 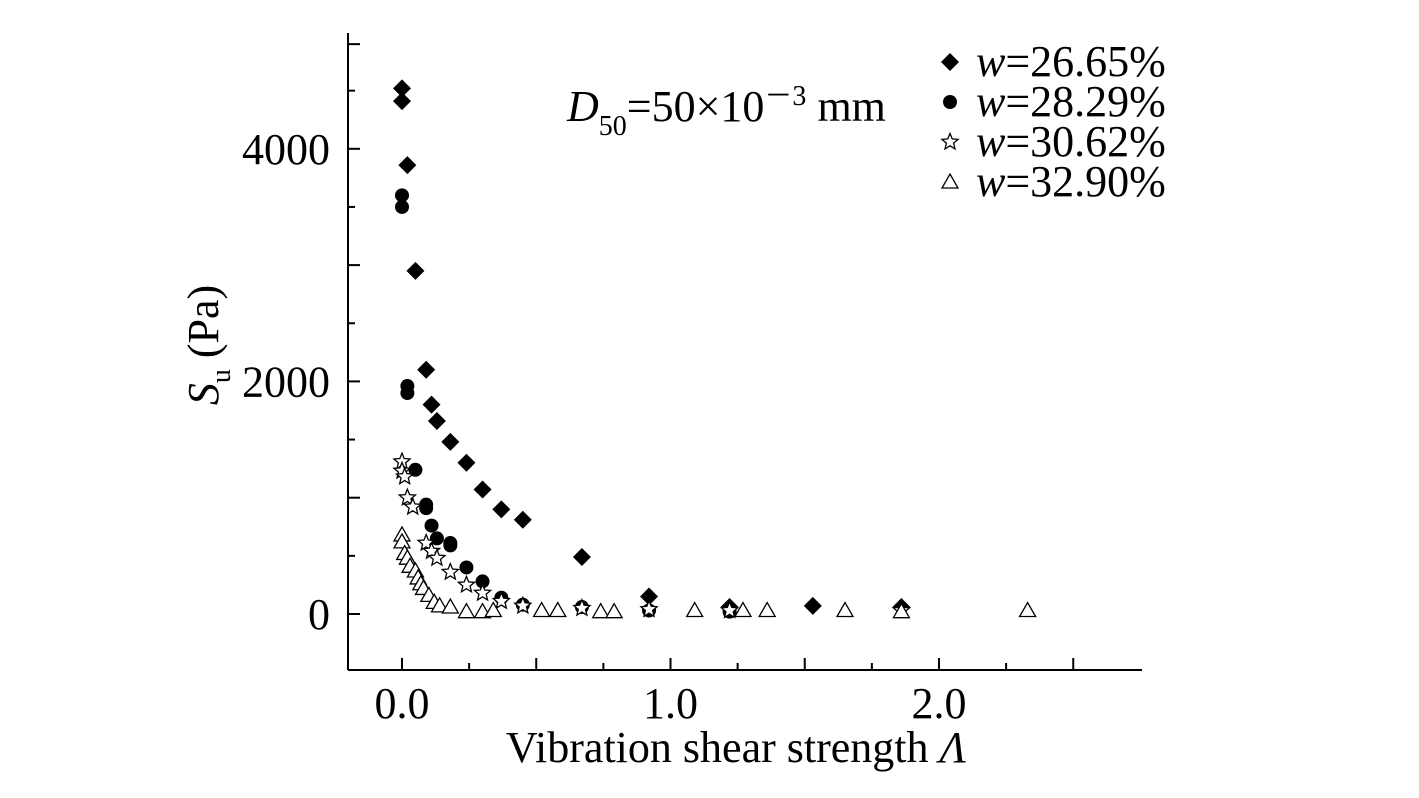 I want to click on y-axis-label: Su (Pa), so click(x=208, y=345).